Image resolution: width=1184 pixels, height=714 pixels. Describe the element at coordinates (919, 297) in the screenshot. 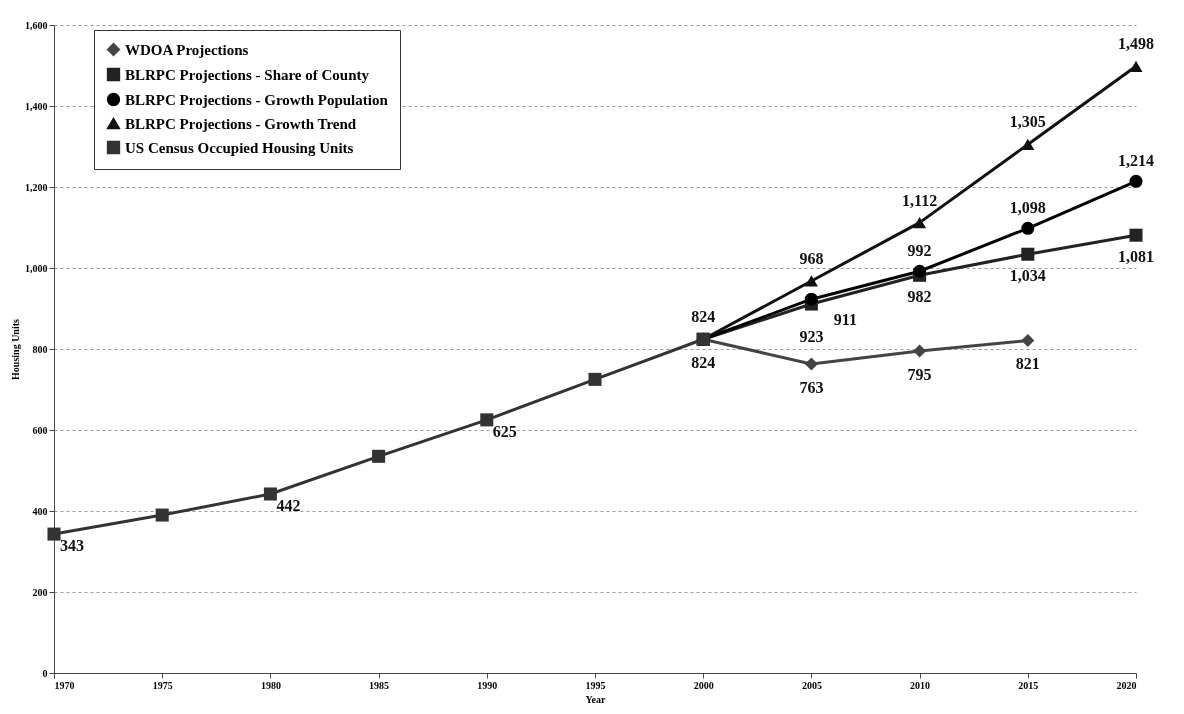

I see `data-label: 982` at that location.